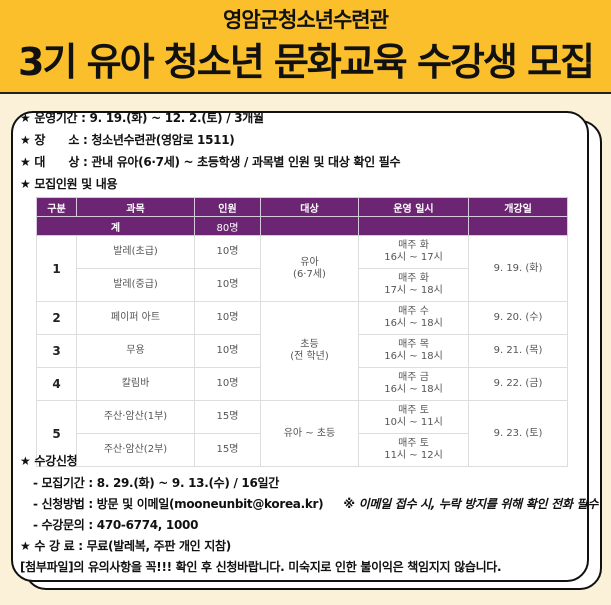 This screenshot has width=611, height=605. Describe the element at coordinates (142, 118) in the screenshot. I see `info-period: ★ 운영기간 : 9. 19.(화) ~ 12. 2.(토) / 3개월` at that location.